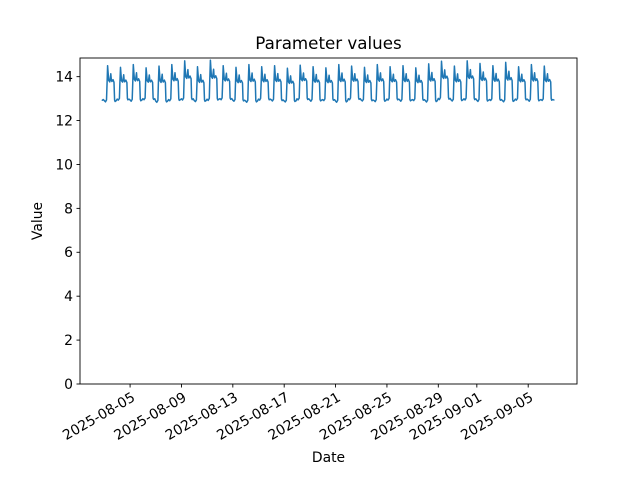  What do you see at coordinates (328, 458) in the screenshot?
I see `x-axis-label: Date` at bounding box center [328, 458].